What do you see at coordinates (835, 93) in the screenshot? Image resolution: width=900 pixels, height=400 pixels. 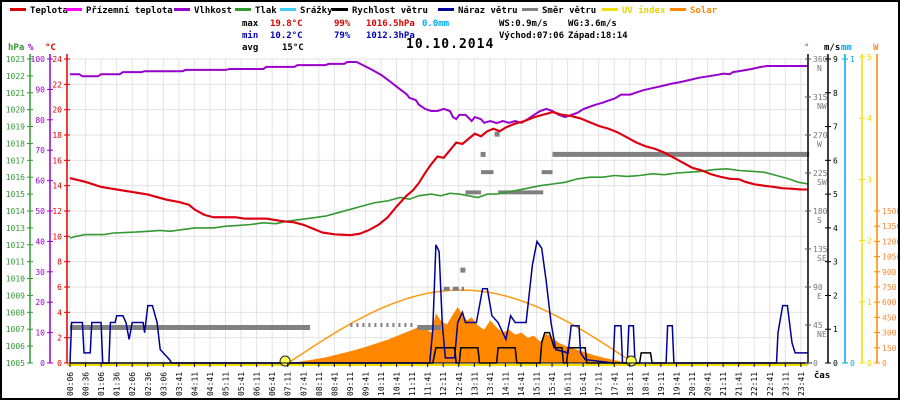 I see `right-tick-label: 8` at bounding box center [835, 93].